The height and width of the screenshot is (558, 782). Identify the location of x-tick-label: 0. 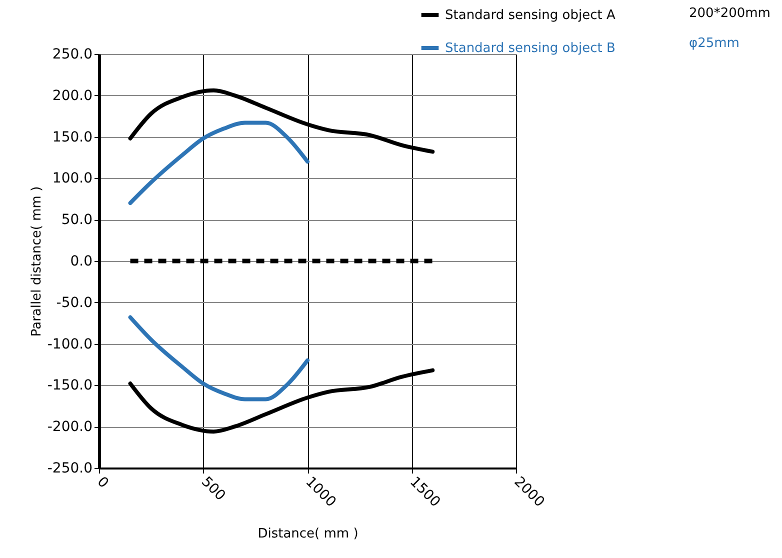
(103, 483).